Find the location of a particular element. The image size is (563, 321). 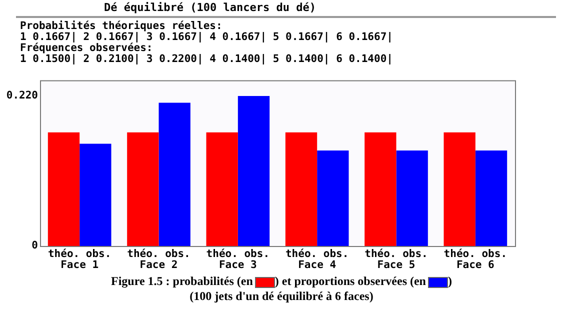

text: (100 jets d'un dé équilibré à 6 faces) is located at coordinates (281, 296).